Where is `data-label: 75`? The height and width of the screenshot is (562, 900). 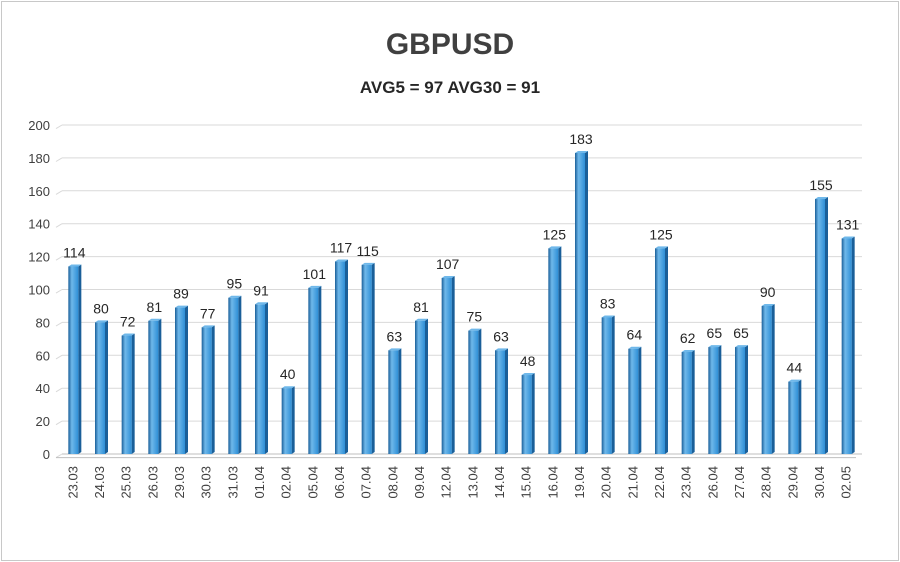 data-label: 75 is located at coordinates (475, 317).